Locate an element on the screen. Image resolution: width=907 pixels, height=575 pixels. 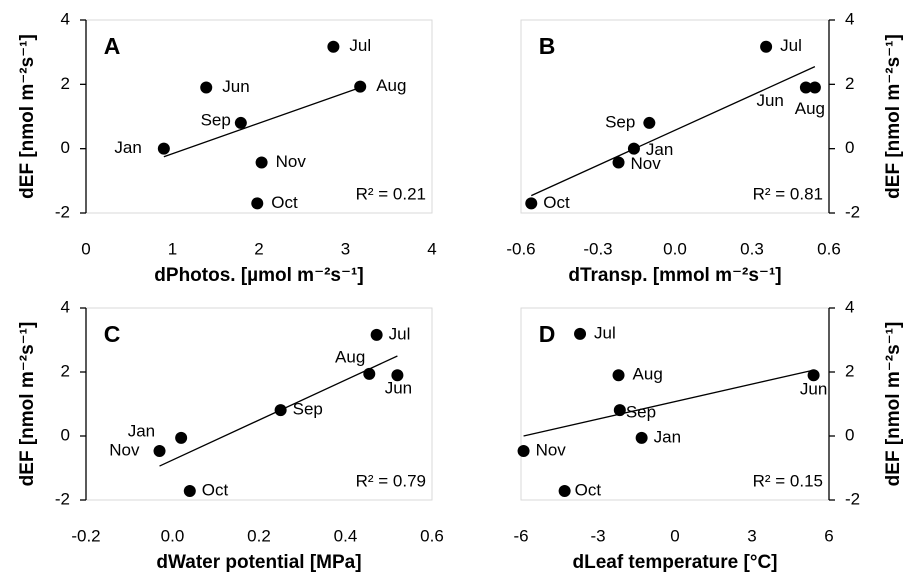
r-squared: R² = 0.15 is located at coordinates (788, 480).